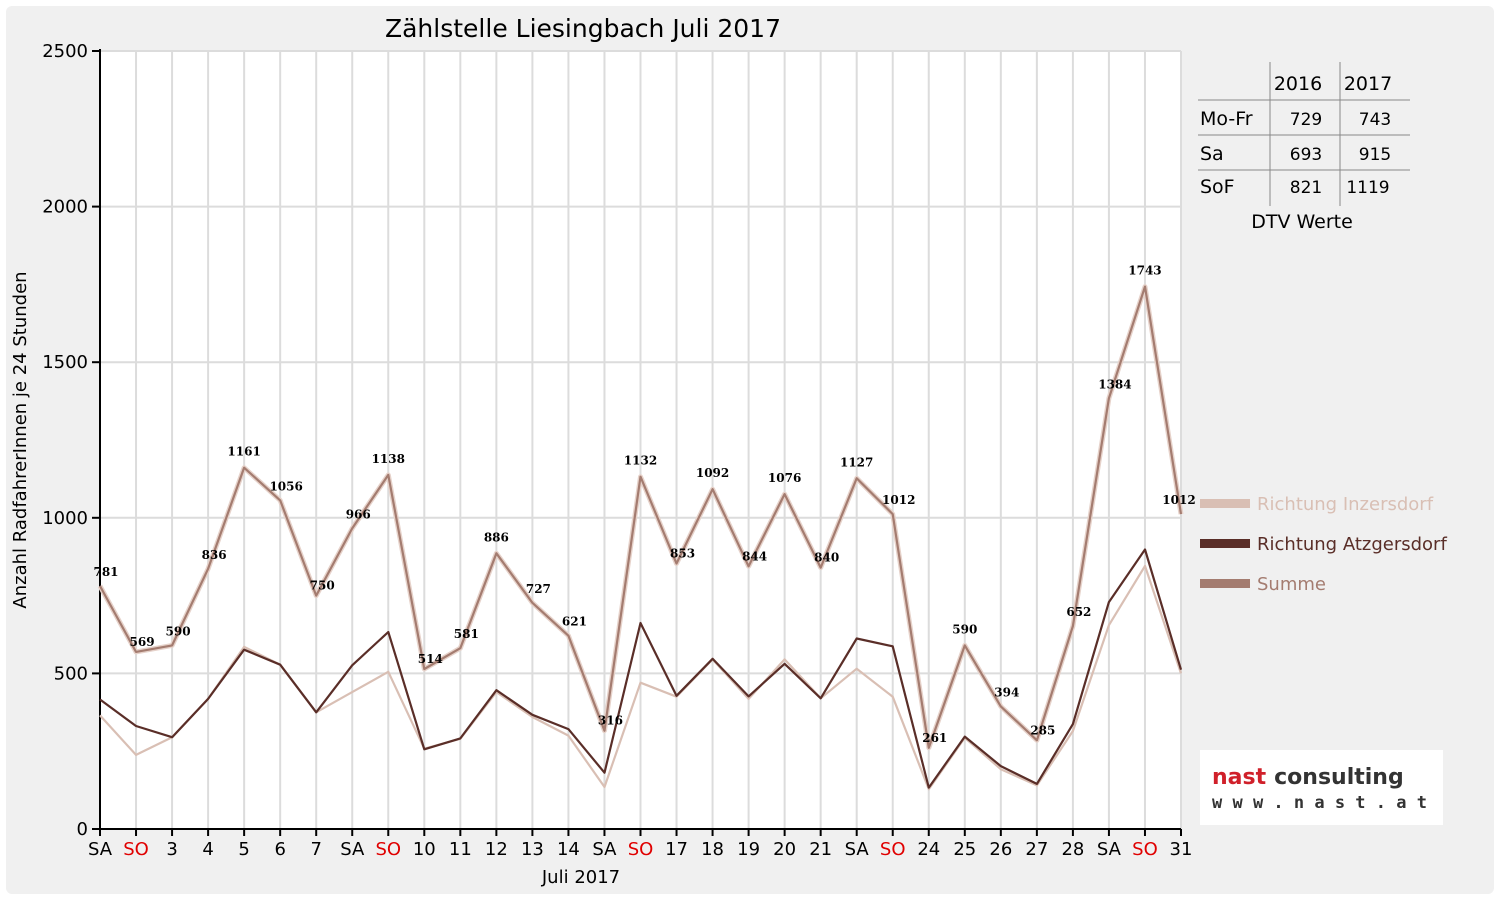  I want to click on data-label: 316, so click(610, 721).